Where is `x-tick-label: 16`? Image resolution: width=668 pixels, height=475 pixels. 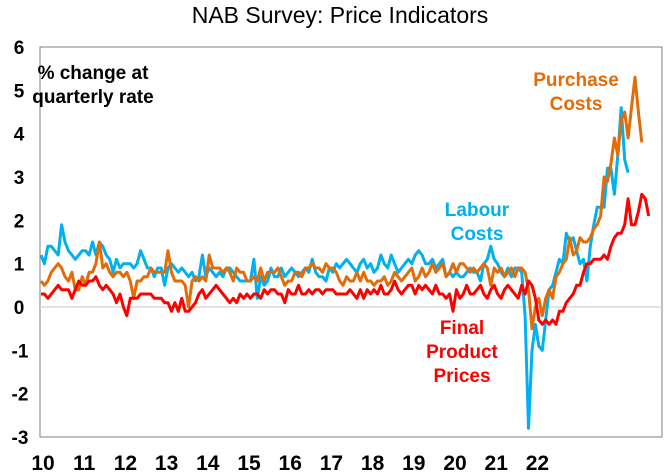
x-tick-label: 16 is located at coordinates (290, 463).